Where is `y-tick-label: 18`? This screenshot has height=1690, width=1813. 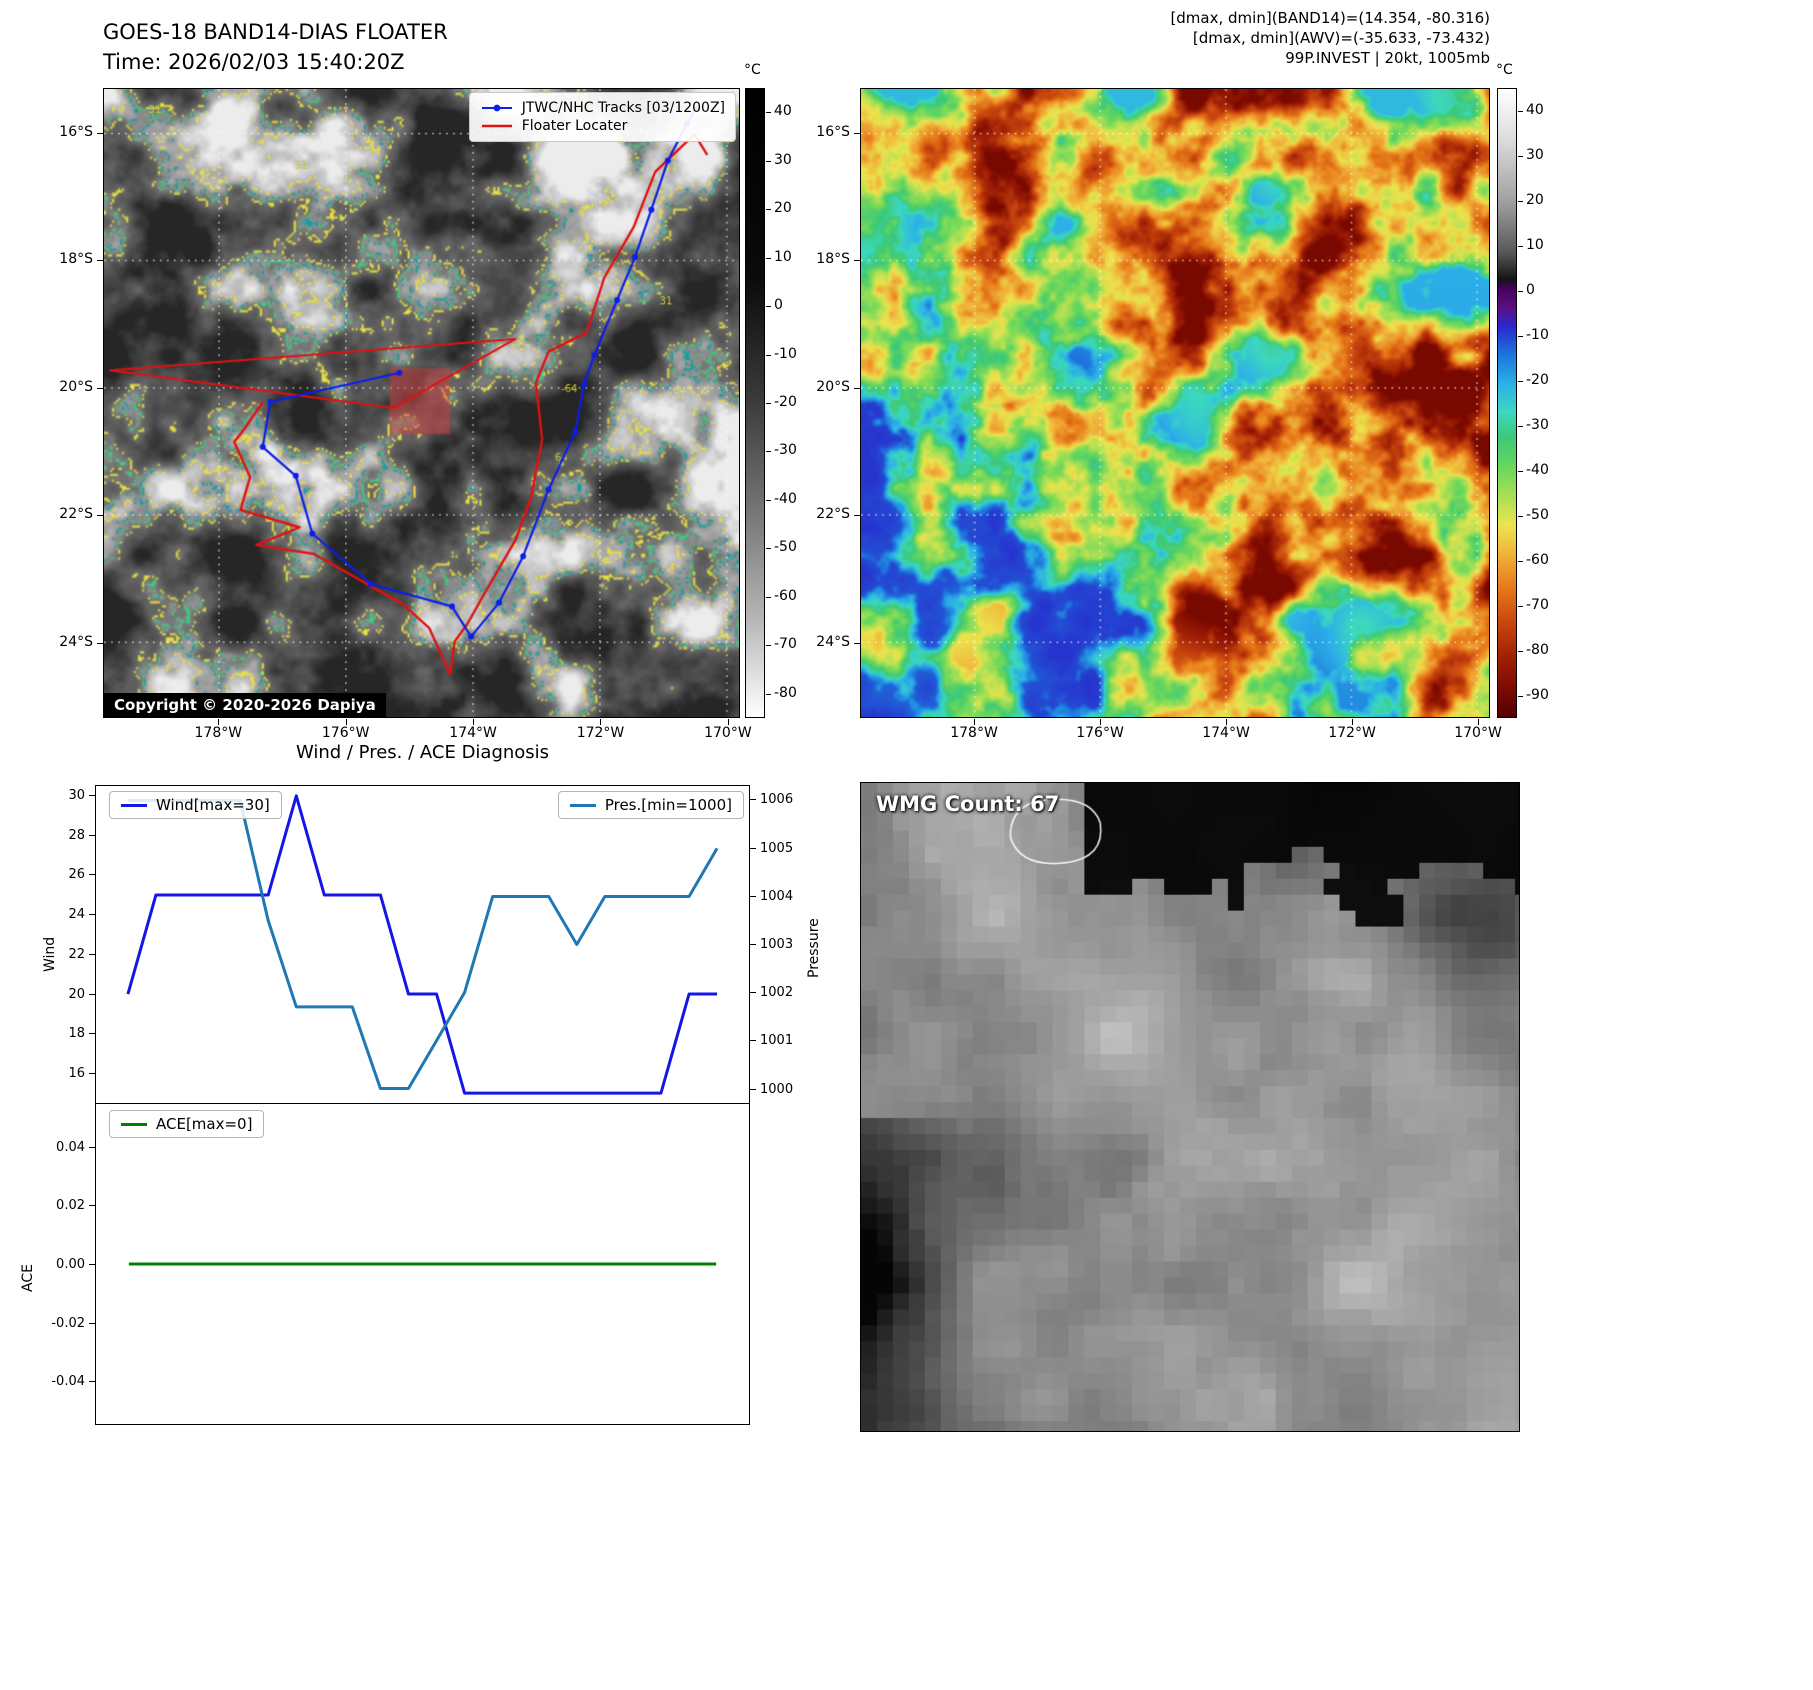
y-tick-label: 18 is located at coordinates (76, 1034).